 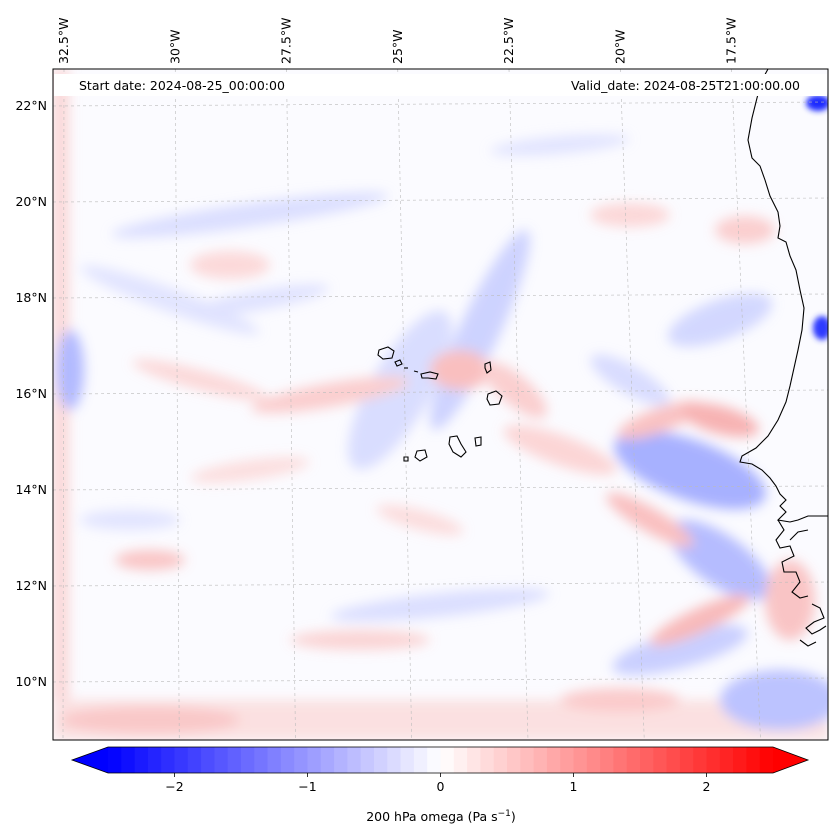 I want to click on valid-date-label: Valid_date: 2024-08-25T21:00:00.00, so click(x=685, y=85).